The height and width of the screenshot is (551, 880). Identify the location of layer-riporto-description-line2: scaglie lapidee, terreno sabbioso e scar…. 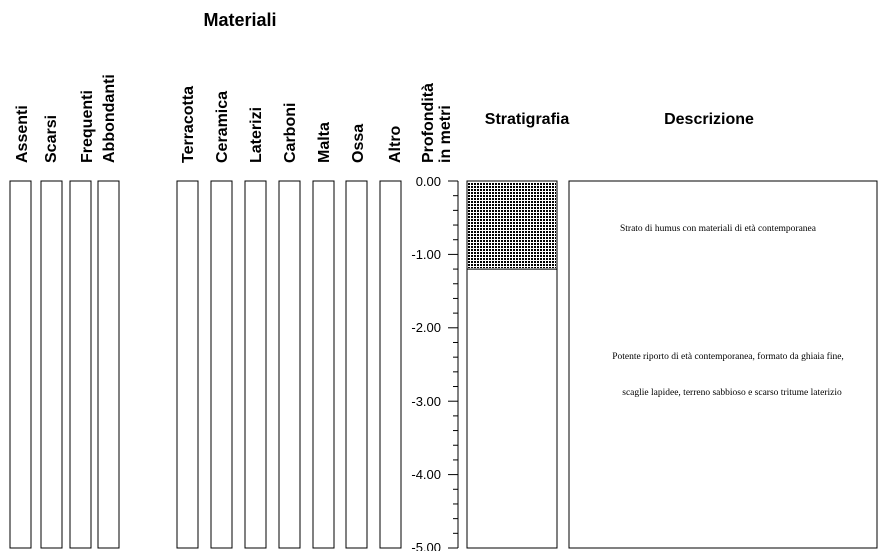
(732, 393).